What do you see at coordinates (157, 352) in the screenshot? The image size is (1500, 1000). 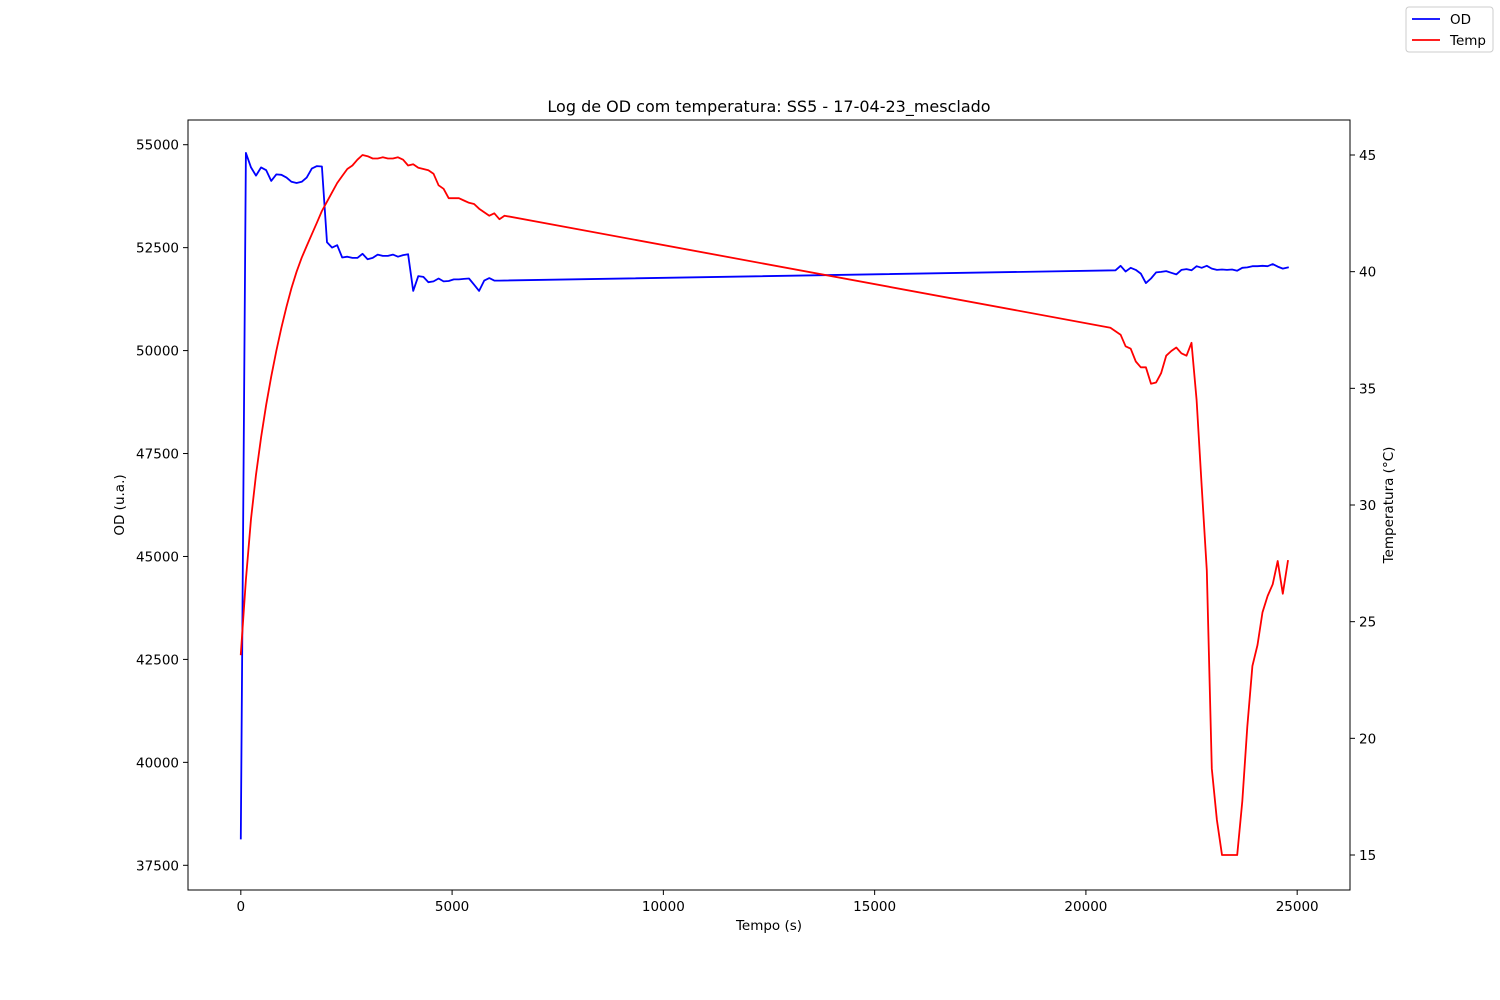 I see `left-y-tick-label: 50000` at bounding box center [157, 352].